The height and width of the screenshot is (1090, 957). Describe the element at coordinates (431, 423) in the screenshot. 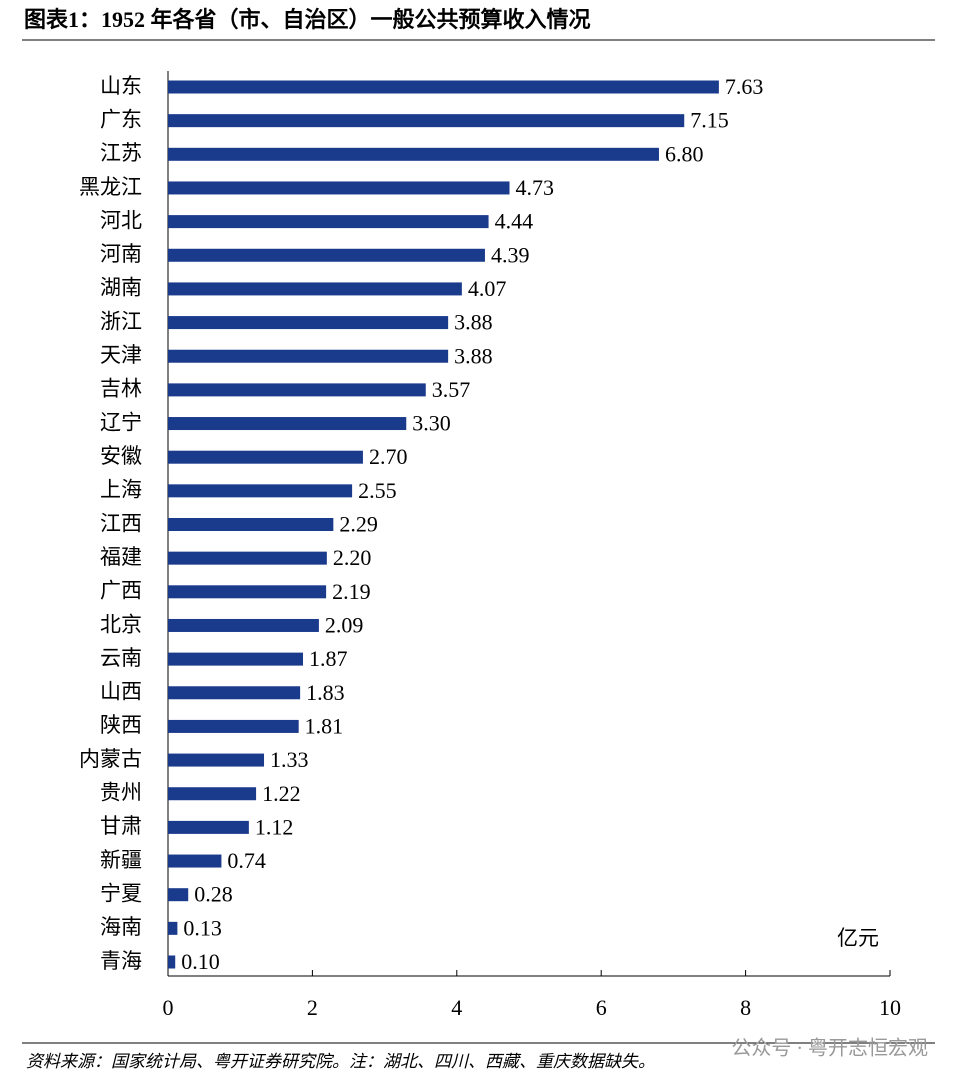

I see `value-label: 3.30` at that location.